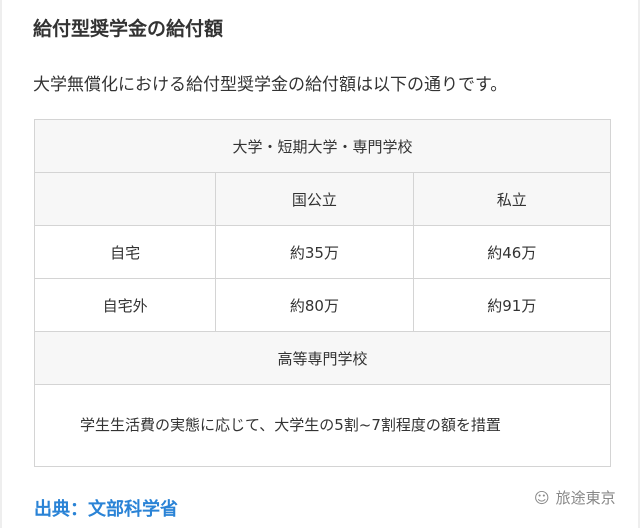 Image resolution: width=640 pixels, height=528 pixels. I want to click on table-row: 自宅外 約80万 約91万, so click(322, 305).